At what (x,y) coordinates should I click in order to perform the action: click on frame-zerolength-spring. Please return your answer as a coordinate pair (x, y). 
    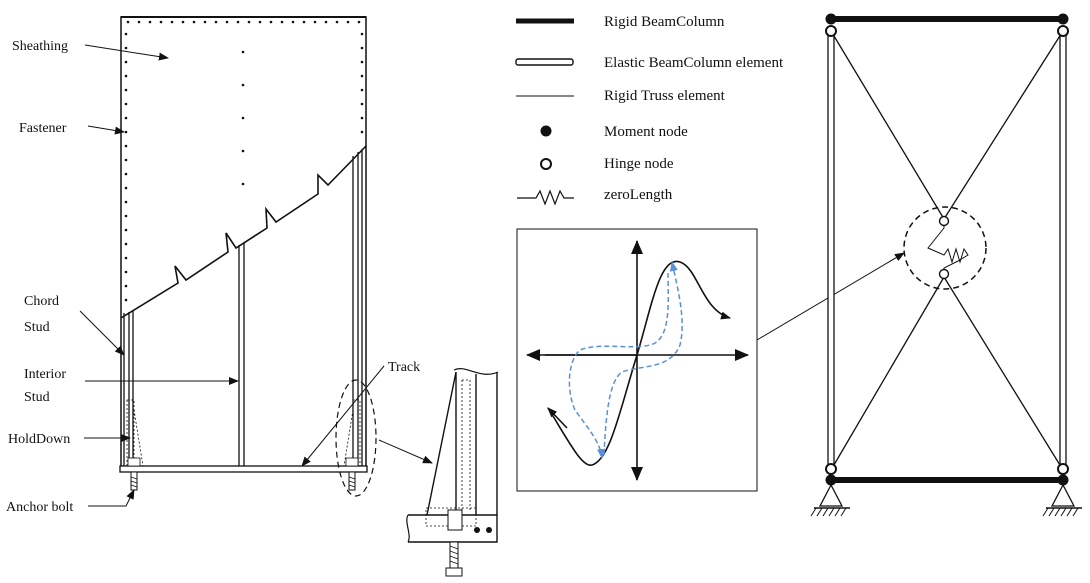
    Looking at the image, I should click on (948, 248).